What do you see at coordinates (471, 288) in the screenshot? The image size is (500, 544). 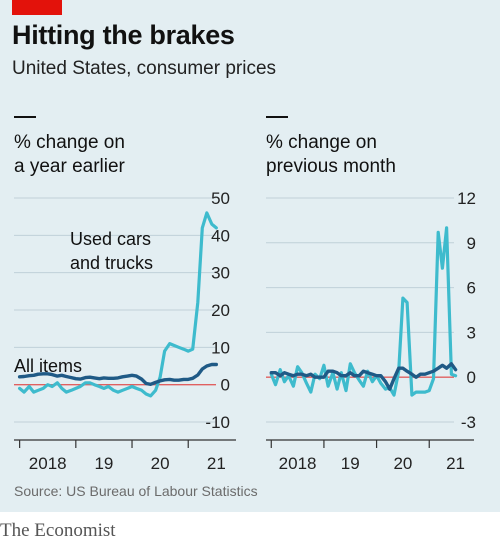 I see `right-ytick-label: 6` at bounding box center [471, 288].